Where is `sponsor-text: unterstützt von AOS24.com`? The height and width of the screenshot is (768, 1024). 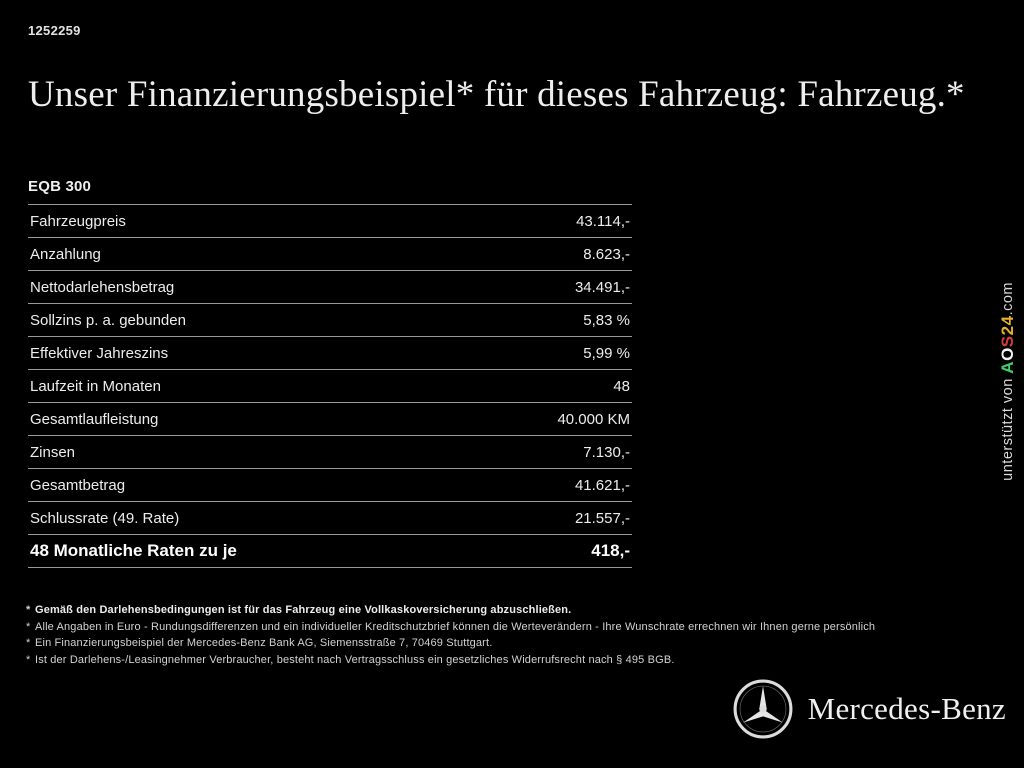
sponsor-text: unterstützt von AOS24.com is located at coordinates (1007, 381).